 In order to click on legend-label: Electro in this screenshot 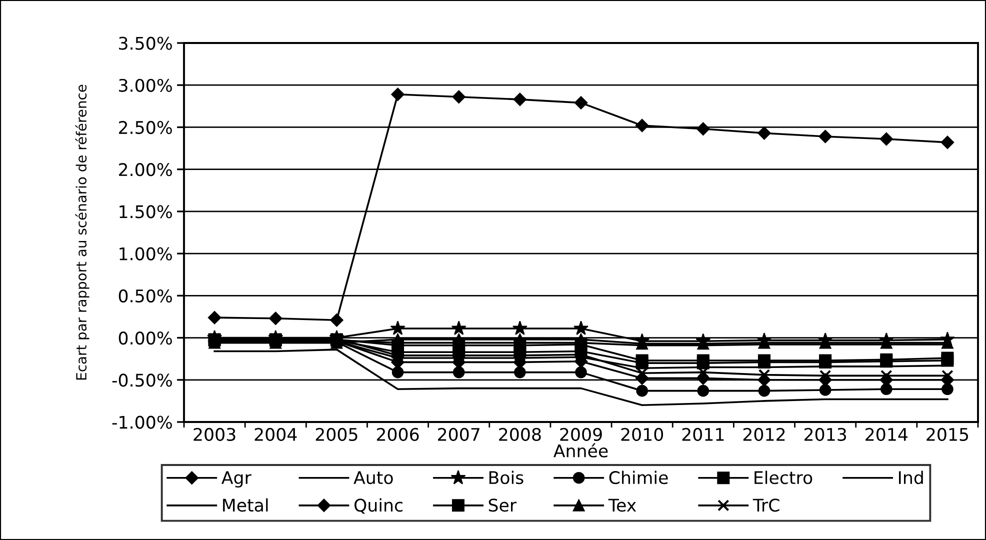, I will do `click(783, 477)`.